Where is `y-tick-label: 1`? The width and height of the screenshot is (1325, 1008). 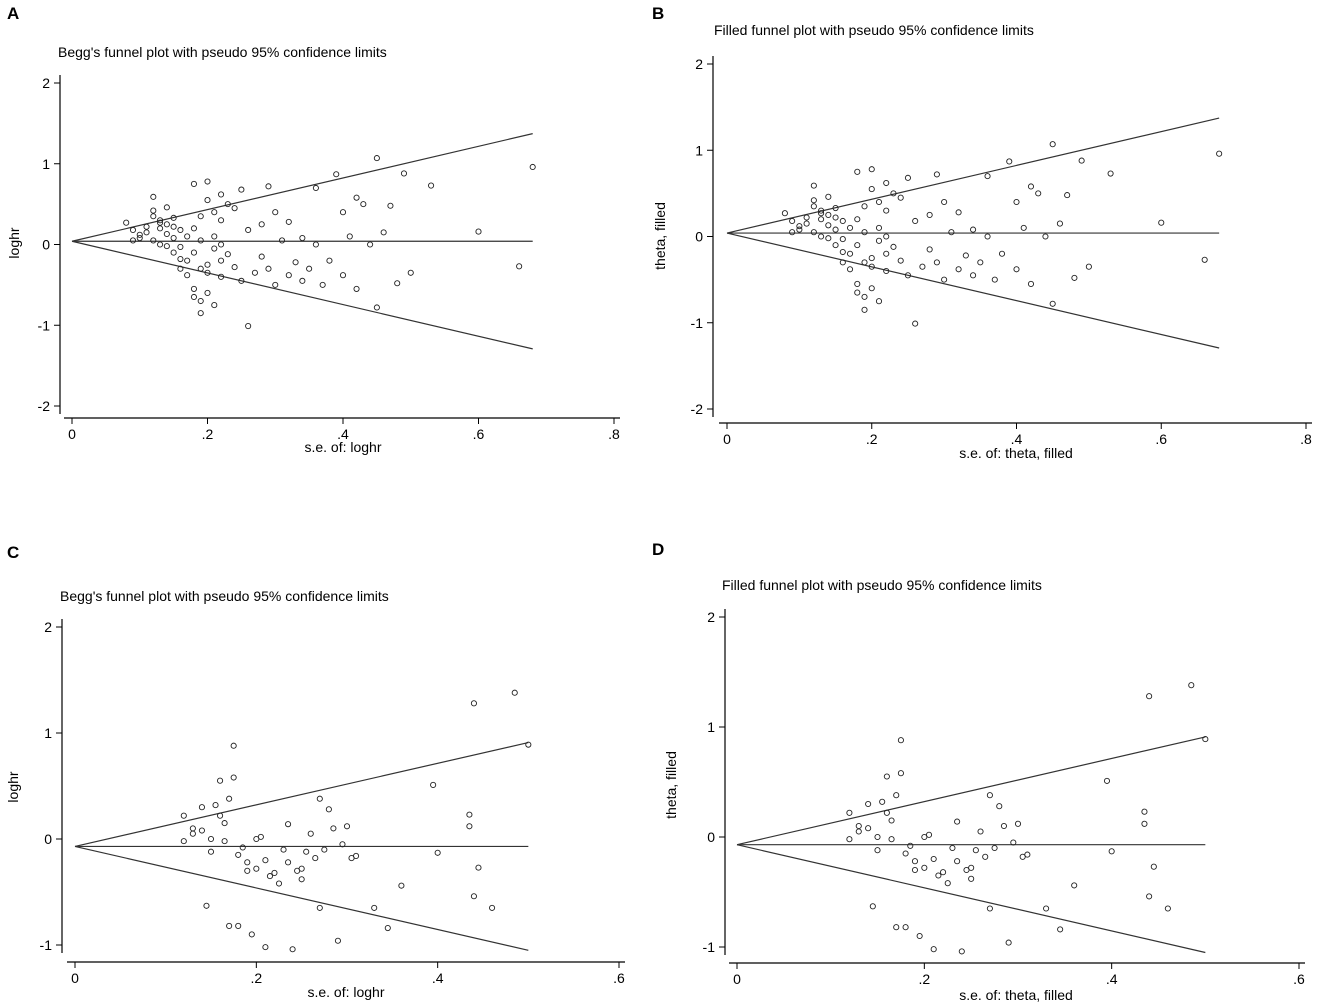
y-tick-label: 1 is located at coordinates (46, 164).